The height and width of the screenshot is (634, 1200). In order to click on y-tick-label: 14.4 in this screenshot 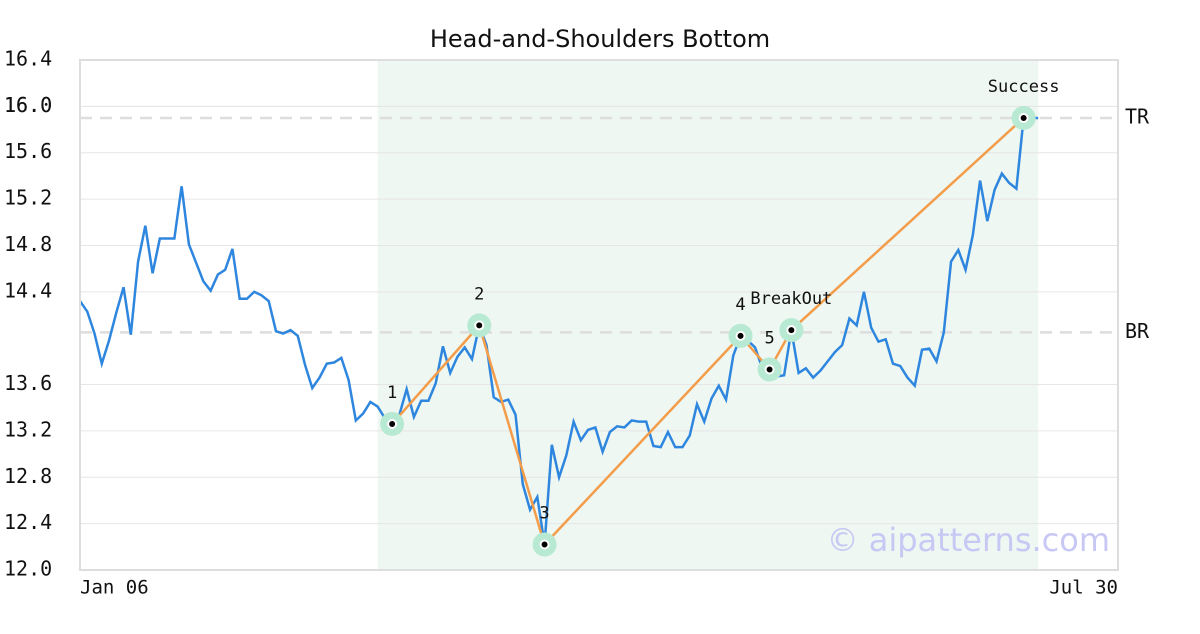, I will do `click(28, 290)`.